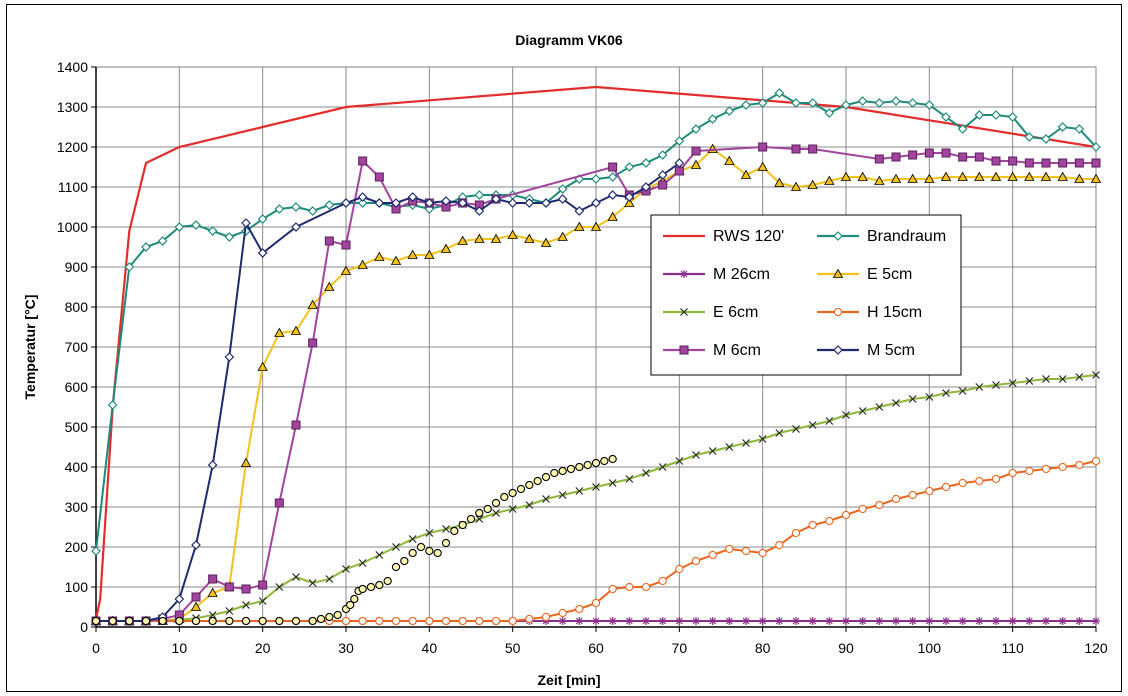 This screenshot has height=696, width=1128. I want to click on x-tick-label: 100, so click(930, 648).